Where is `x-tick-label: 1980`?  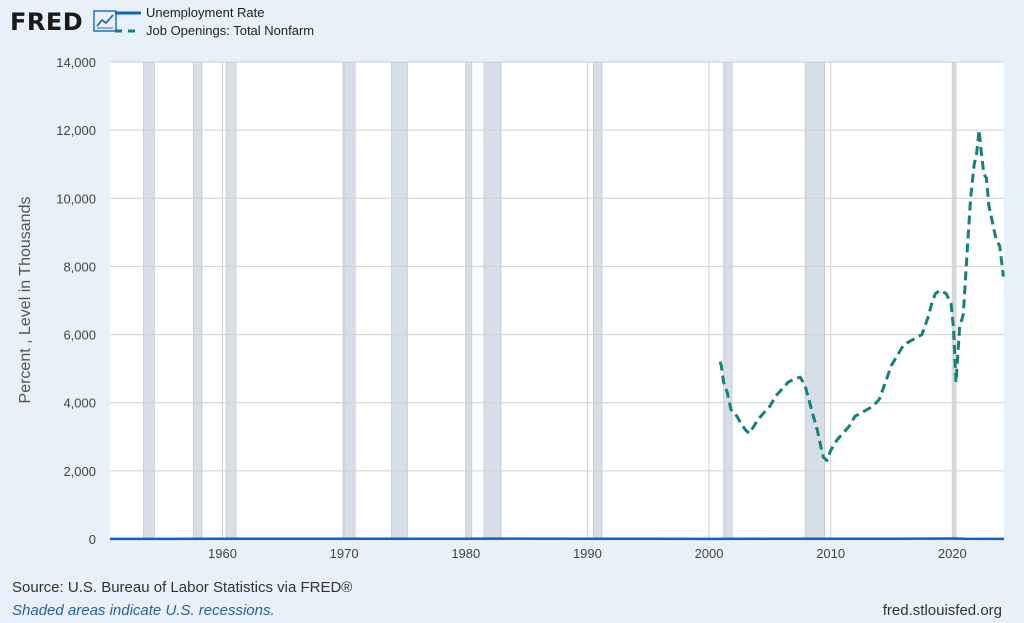
x-tick-label: 1980 is located at coordinates (465, 553).